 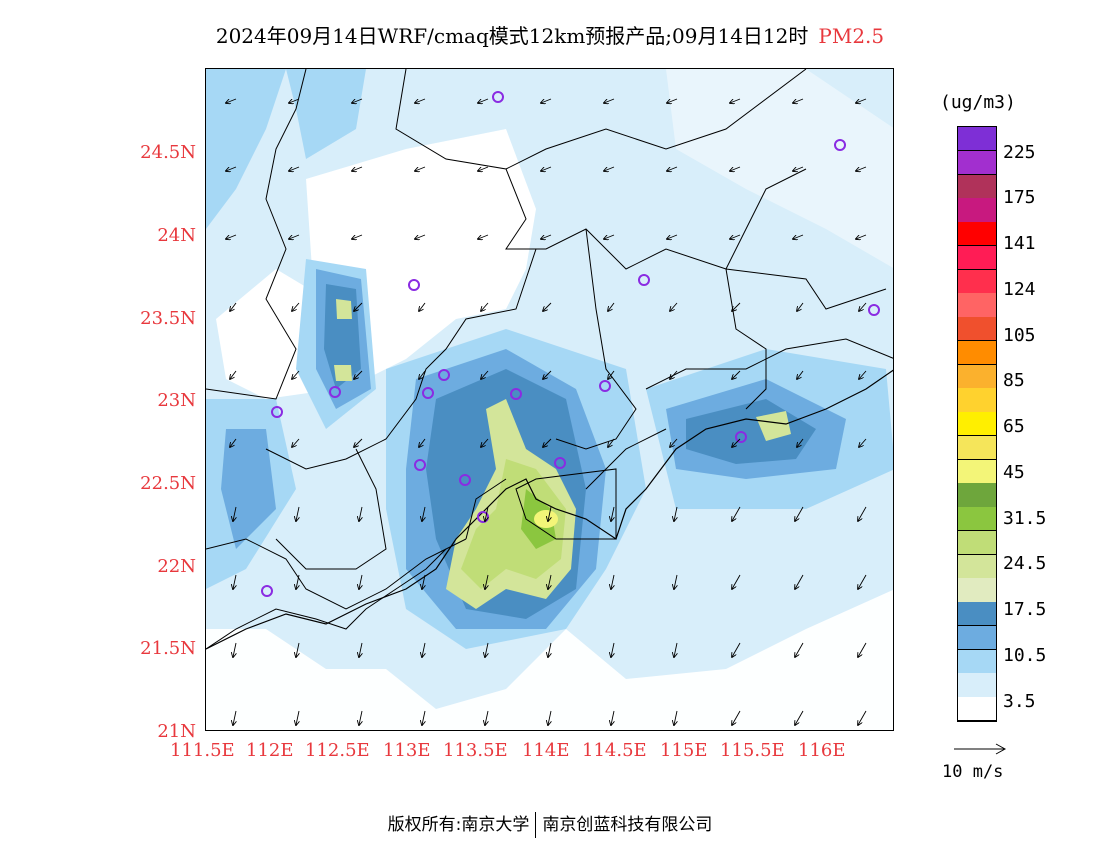 What do you see at coordinates (546, 750) in the screenshot?
I see `lon-label: 114E` at bounding box center [546, 750].